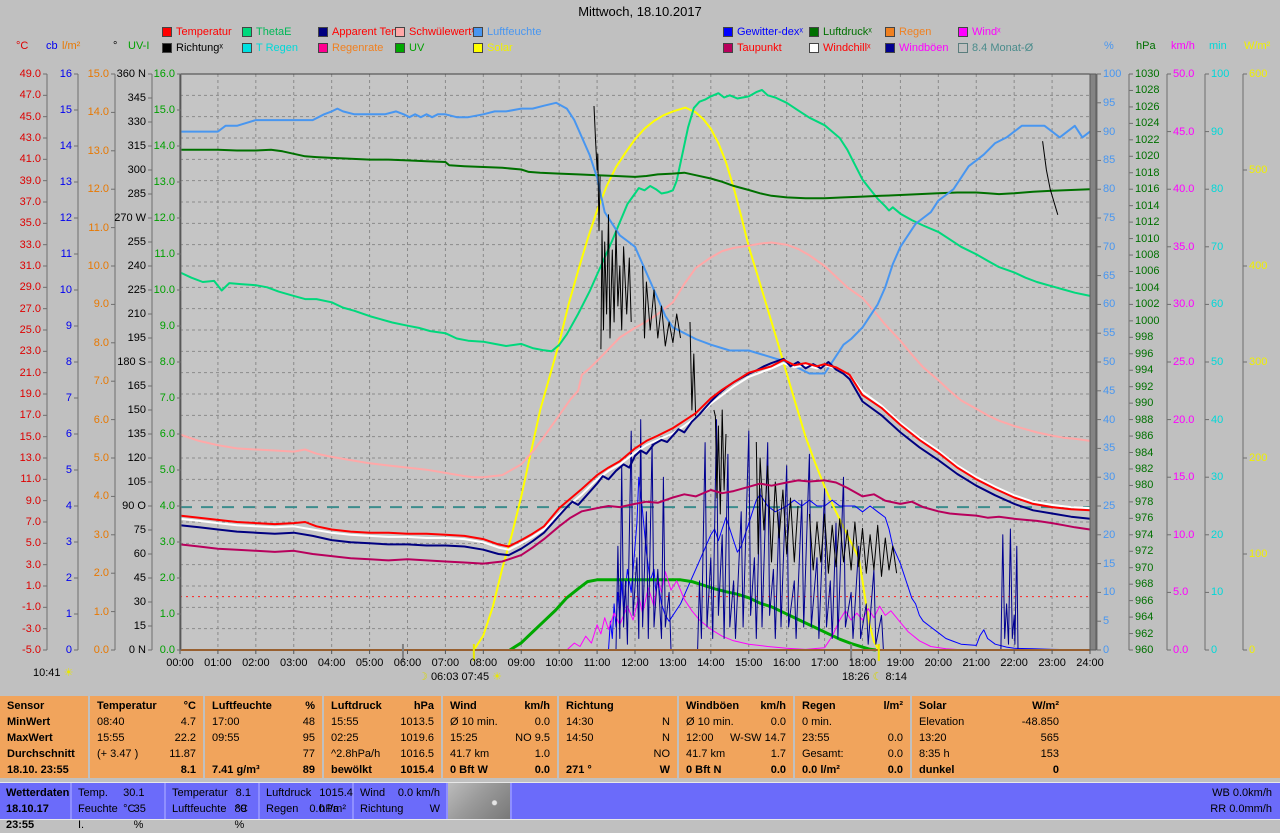 The image size is (1280, 833). Describe the element at coordinates (30, 287) in the screenshot. I see `axis-tick-label-°C: 29.0` at that location.